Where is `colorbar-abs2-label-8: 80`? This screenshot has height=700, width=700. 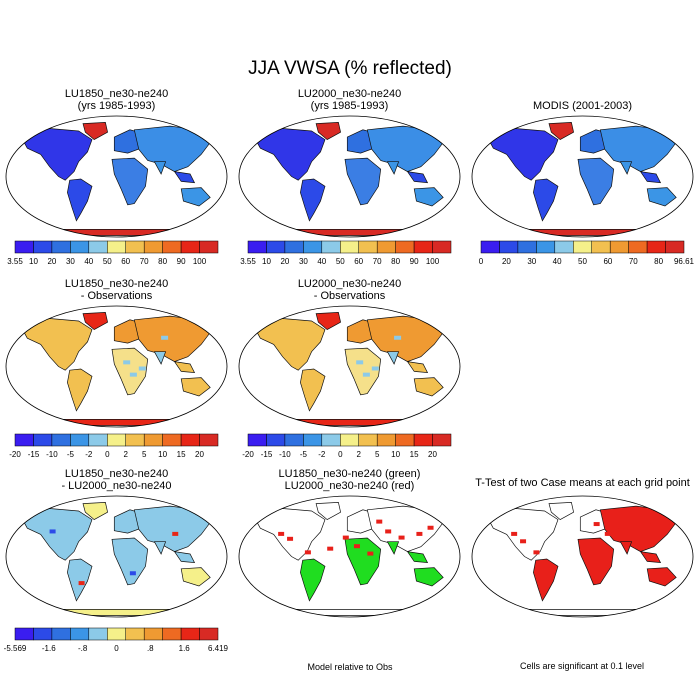 colorbar-abs2-label-8: 80 is located at coordinates (395, 261).